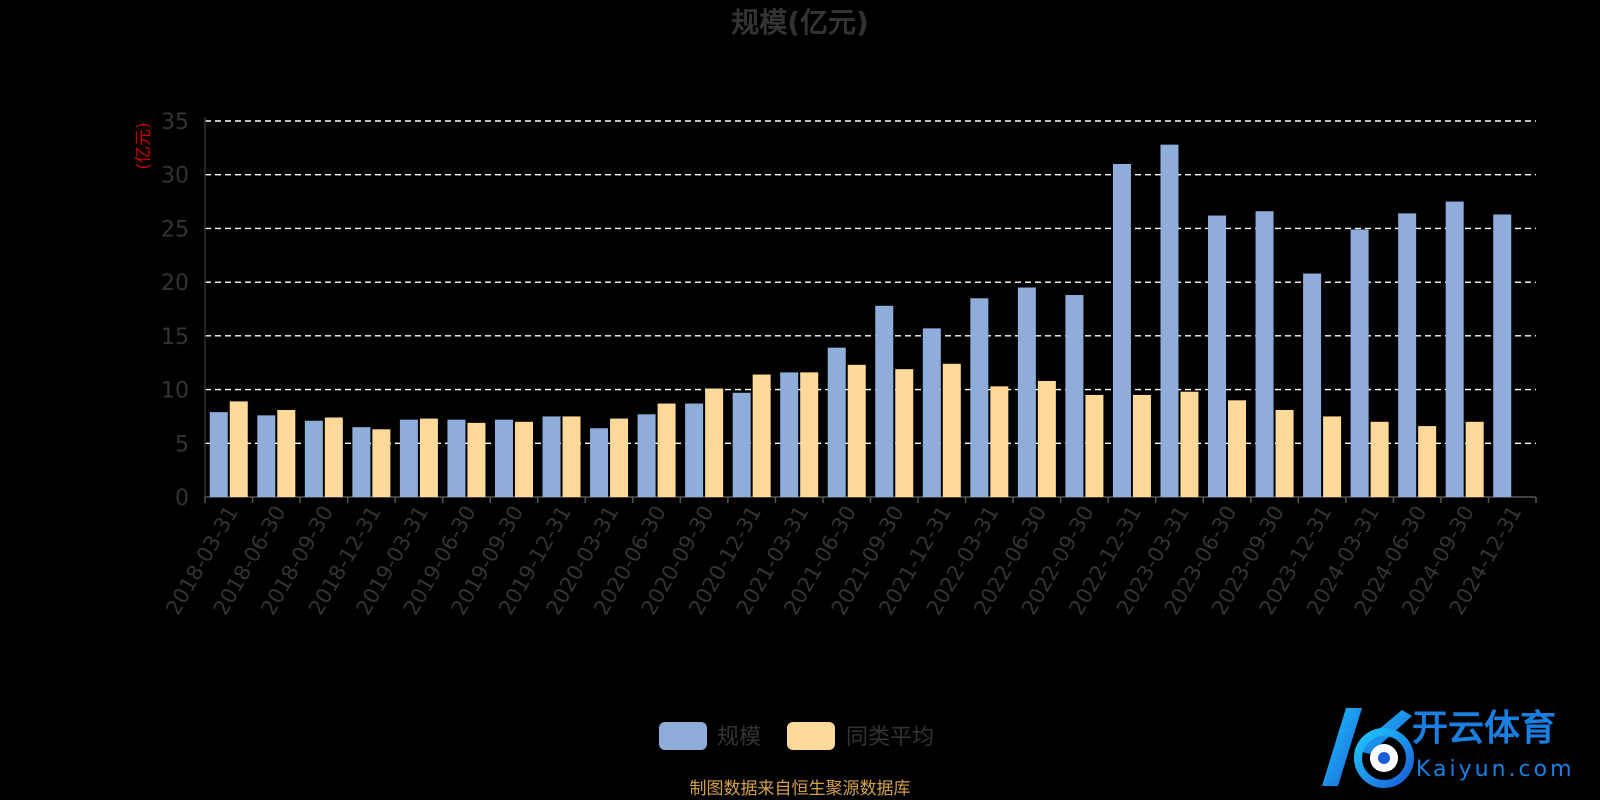 Image resolution: width=1600 pixels, height=800 pixels. What do you see at coordinates (175, 122) in the screenshot?
I see `y-tick-label: 35` at bounding box center [175, 122].